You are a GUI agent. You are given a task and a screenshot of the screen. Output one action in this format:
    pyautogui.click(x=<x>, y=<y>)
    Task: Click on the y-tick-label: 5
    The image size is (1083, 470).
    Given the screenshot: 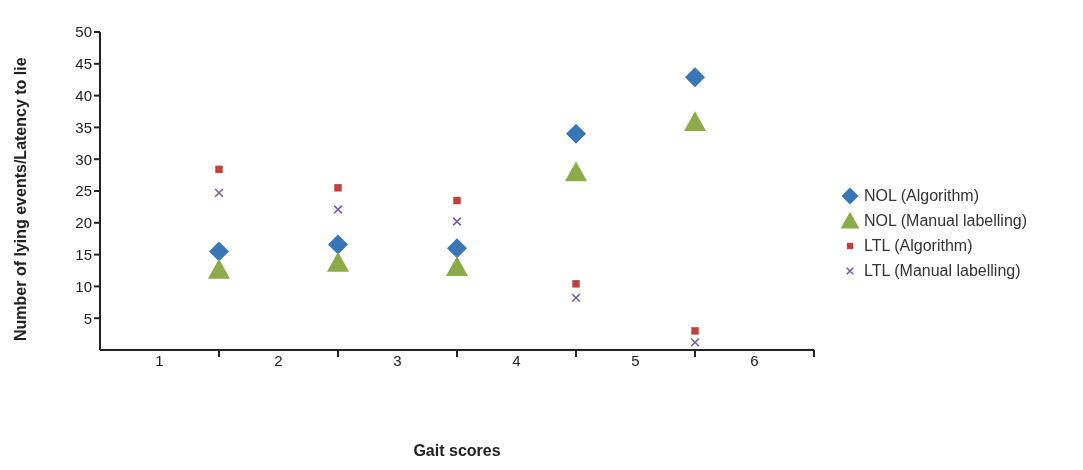 What is the action you would take?
    pyautogui.click(x=87, y=318)
    